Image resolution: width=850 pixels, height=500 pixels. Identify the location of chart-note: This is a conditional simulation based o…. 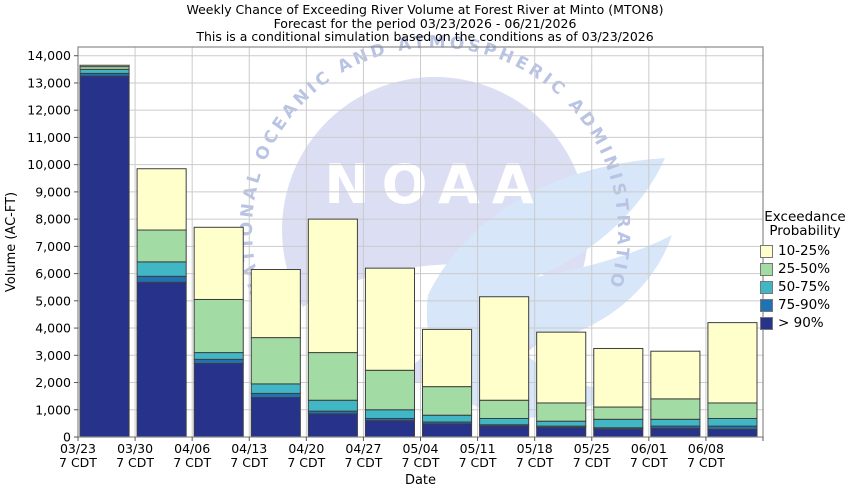
(425, 36).